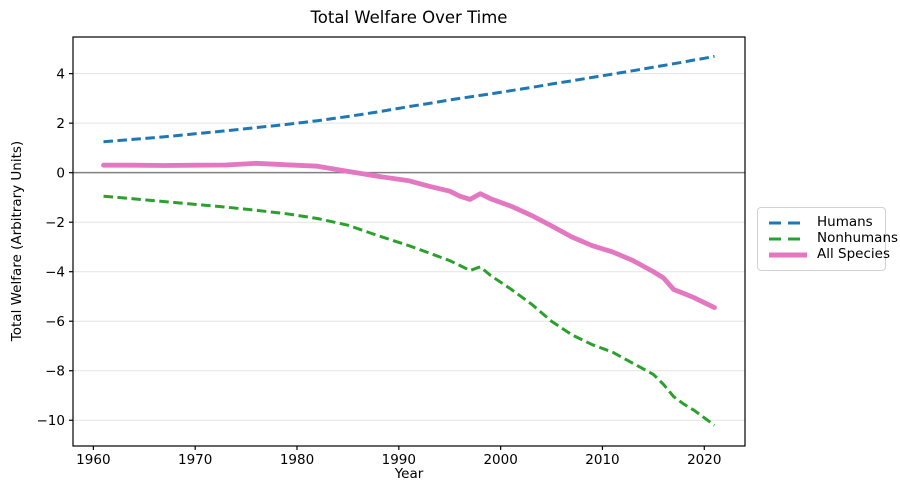  What do you see at coordinates (297, 460) in the screenshot?
I see `x-tick-label-1980: 1980` at bounding box center [297, 460].